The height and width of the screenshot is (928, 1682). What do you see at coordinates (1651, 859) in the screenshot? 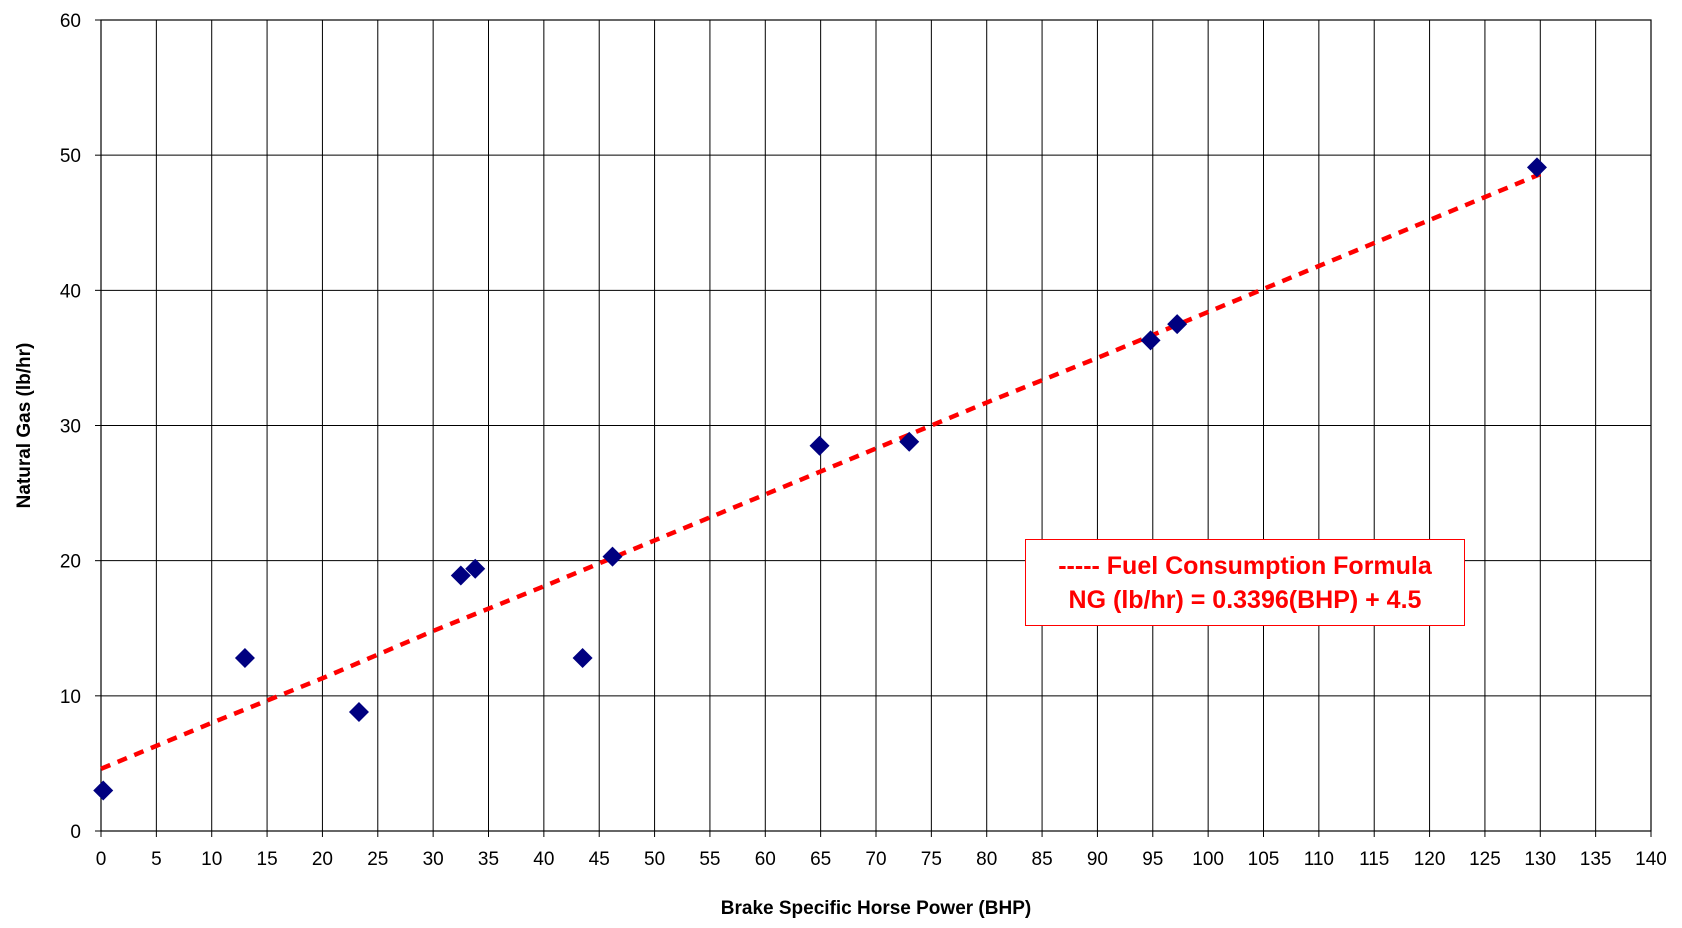
I see `x-tick-label: 140` at bounding box center [1651, 859].